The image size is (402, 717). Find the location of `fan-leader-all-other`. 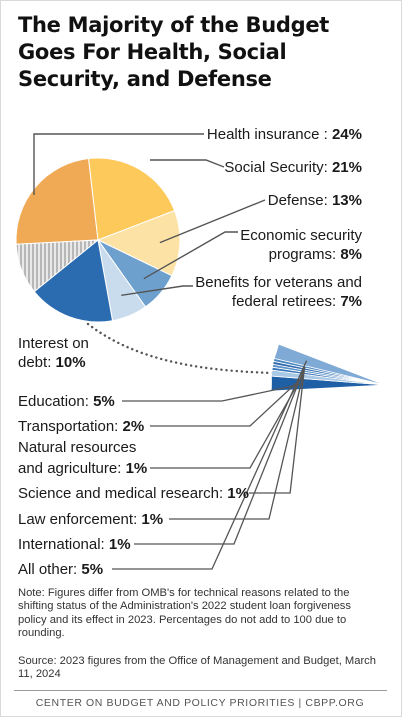

fan-leader-all-other is located at coordinates (210, 465).